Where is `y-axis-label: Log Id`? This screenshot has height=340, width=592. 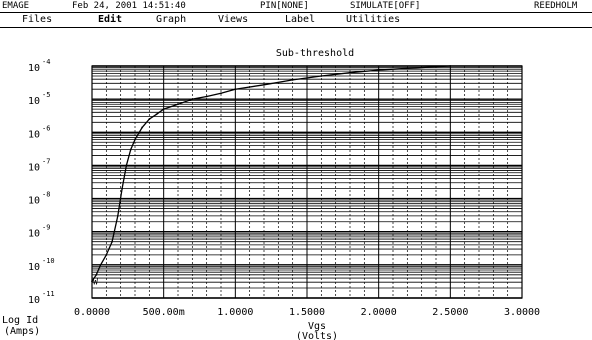 y-axis-label: Log Id is located at coordinates (20, 320).